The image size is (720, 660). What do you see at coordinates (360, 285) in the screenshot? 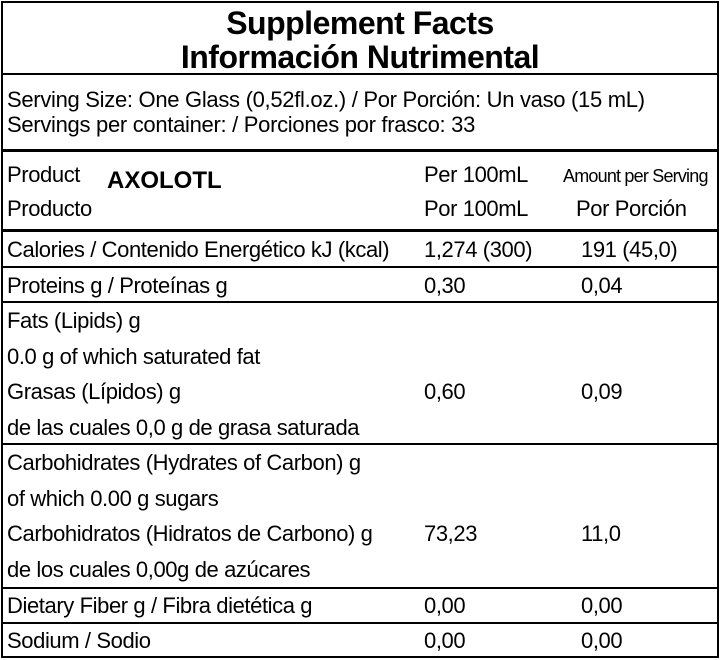
I see `nutrient-row: Proteins g / Proteínas g 0,30 0,04` at bounding box center [360, 285].